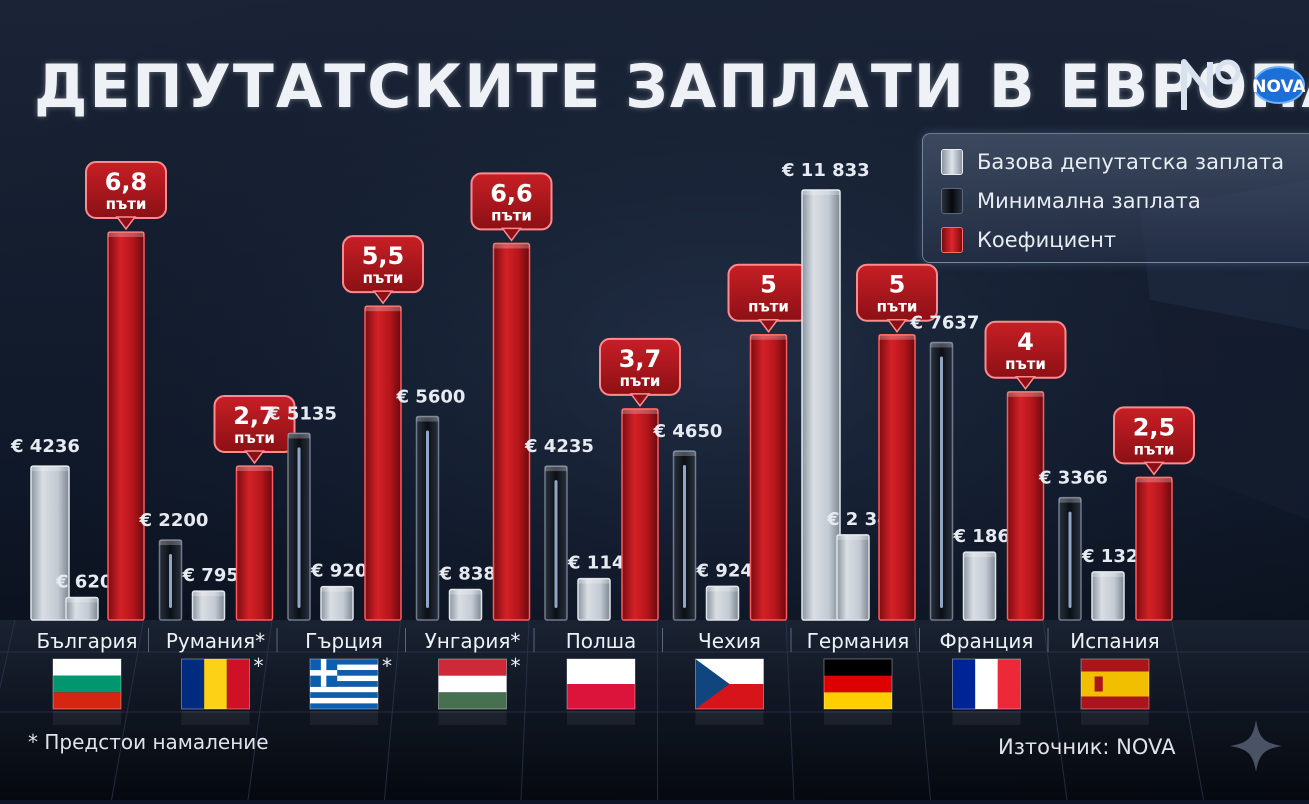 This screenshot has width=1309, height=804. Describe the element at coordinates (148, 742) in the screenshot. I see `footnote: * Предстои намаление` at that location.